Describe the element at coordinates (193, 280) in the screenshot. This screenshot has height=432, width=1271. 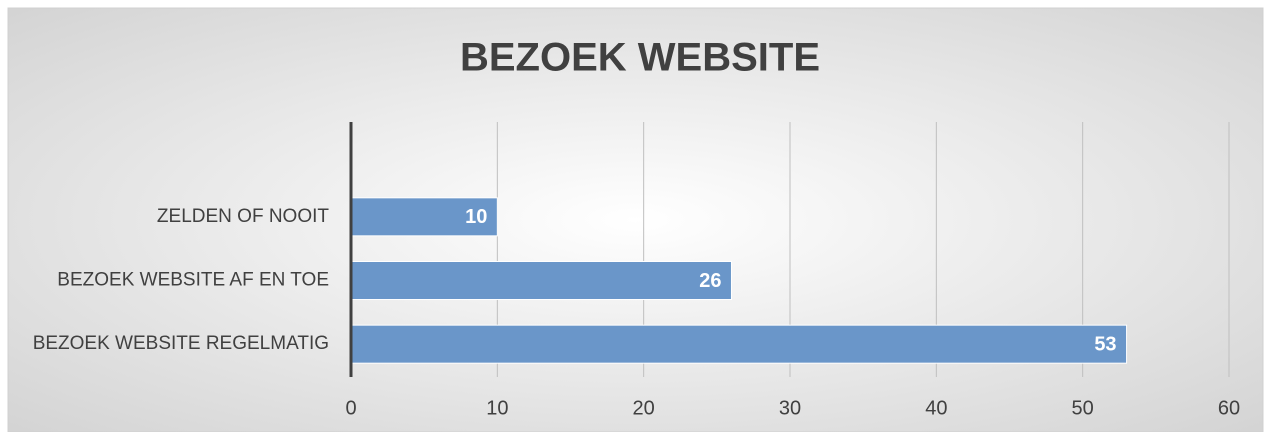
I see `y-tick-label: BEZOEK WEBSITE AF EN TOE` at that location.